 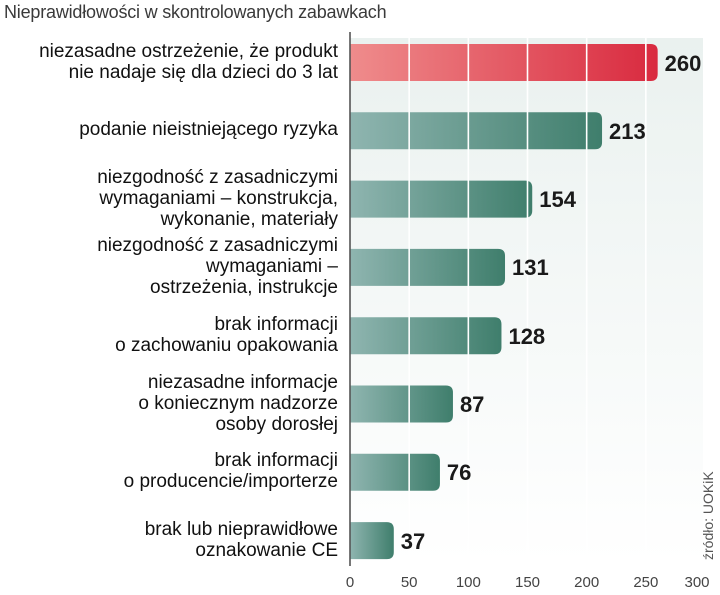 I want to click on category-label-line: osoby dorosłej, so click(x=276, y=424).